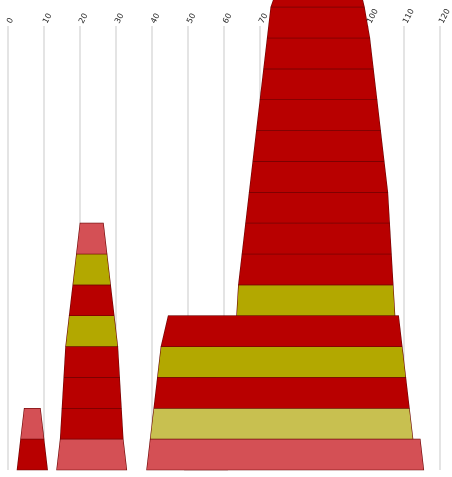 The height and width of the screenshot is (477, 452). I want to click on x-tick-label: 0, so click(10, 20).